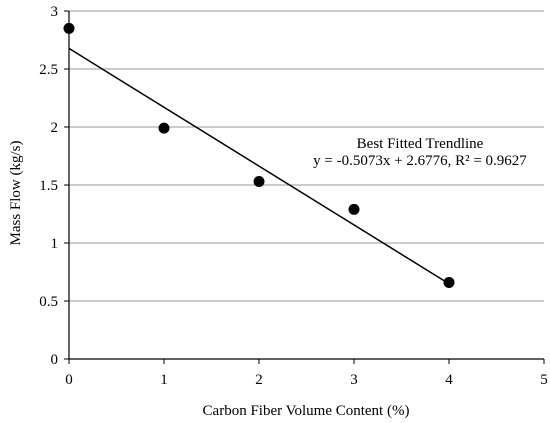  I want to click on trendline-title: Best Fitted Trendline, so click(420, 144).